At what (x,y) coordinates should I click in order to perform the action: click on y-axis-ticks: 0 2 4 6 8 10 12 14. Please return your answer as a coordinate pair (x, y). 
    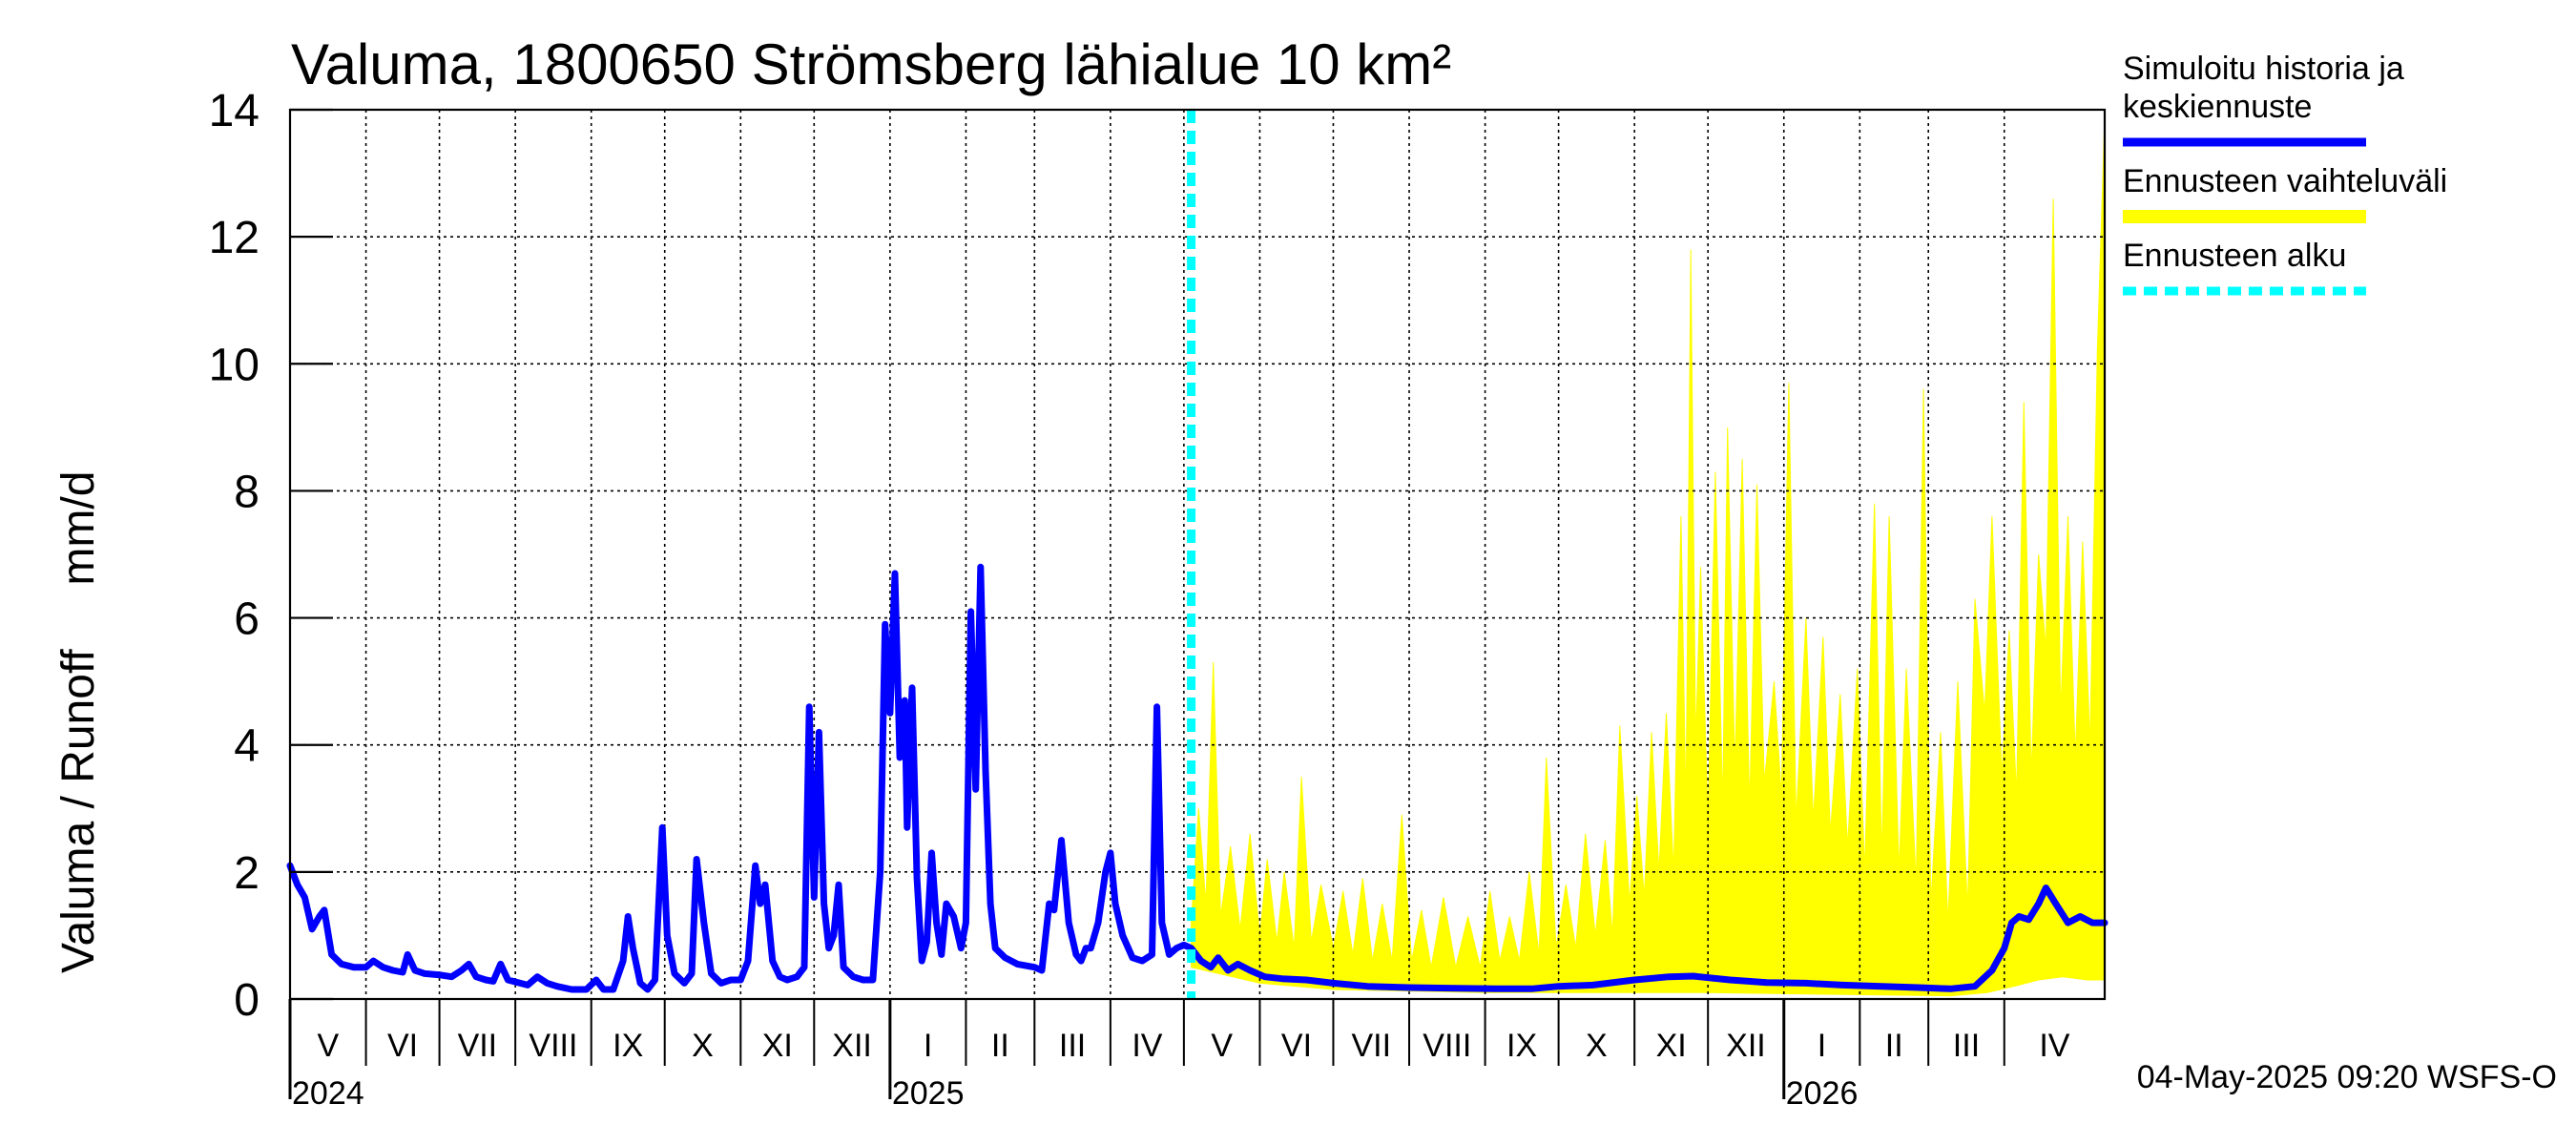
    Looking at the image, I should click on (271, 556).